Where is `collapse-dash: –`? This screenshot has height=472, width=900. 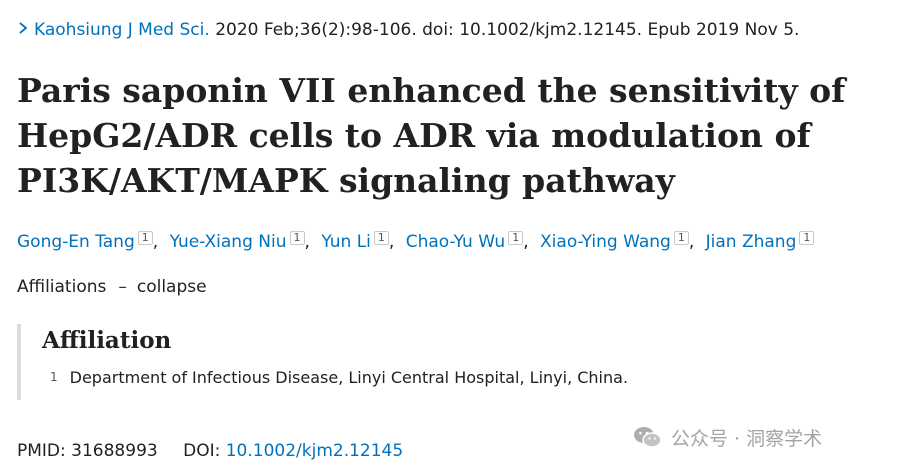 collapse-dash: – is located at coordinates (122, 287).